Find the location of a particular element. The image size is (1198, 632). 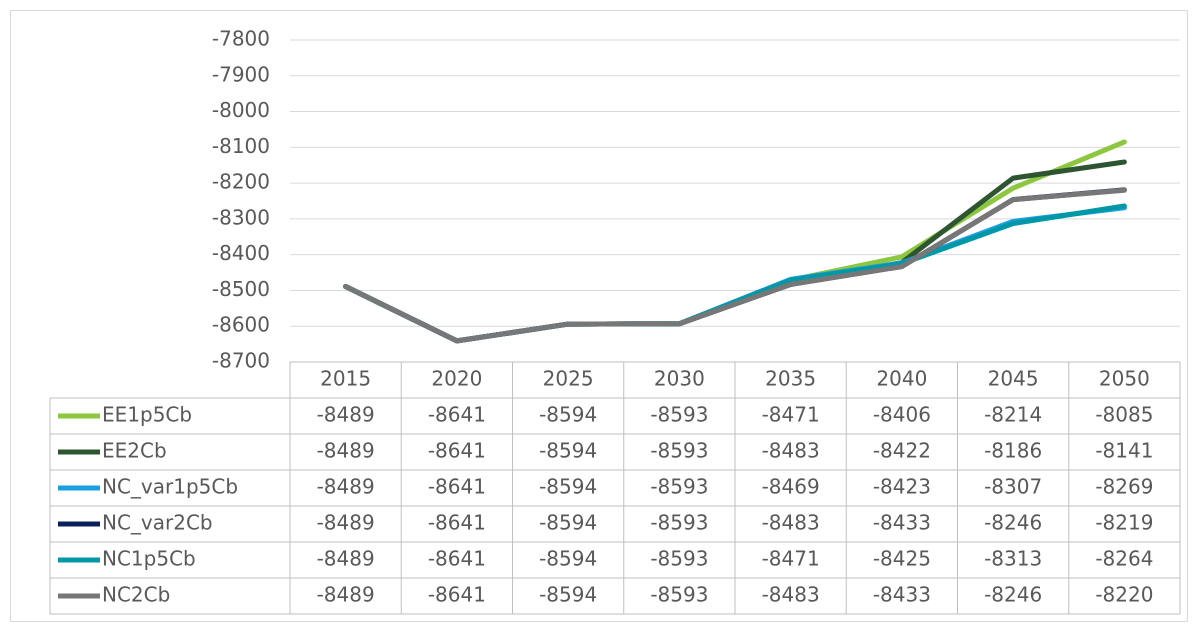

y-tick-label: -8700 is located at coordinates (241, 361).